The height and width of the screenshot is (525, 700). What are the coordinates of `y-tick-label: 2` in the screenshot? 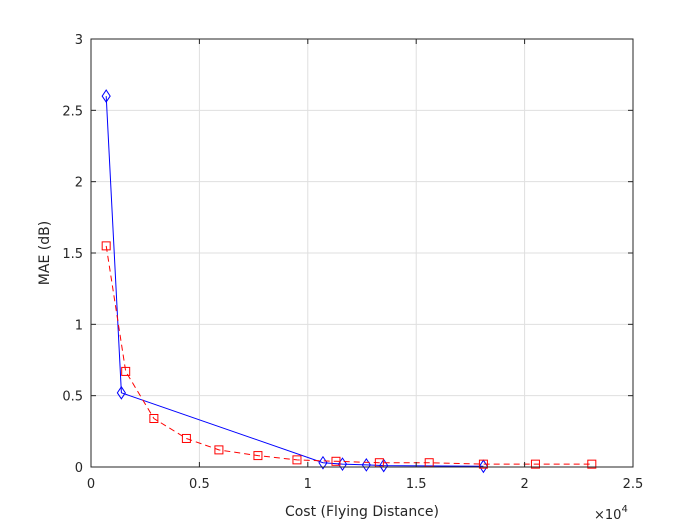 It's located at (79, 183).